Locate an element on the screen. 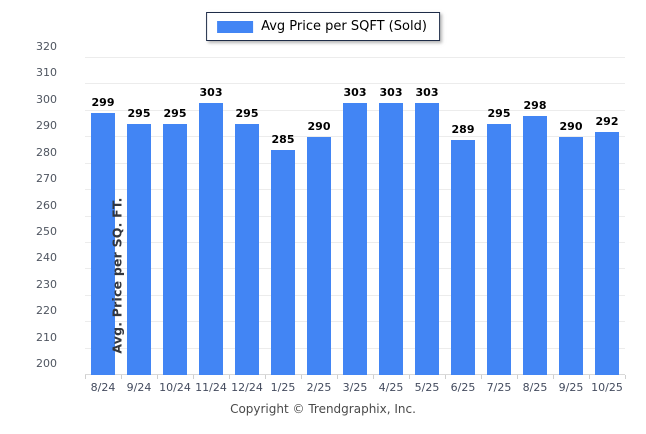  y-tick-label: 270 is located at coordinates (46, 179).